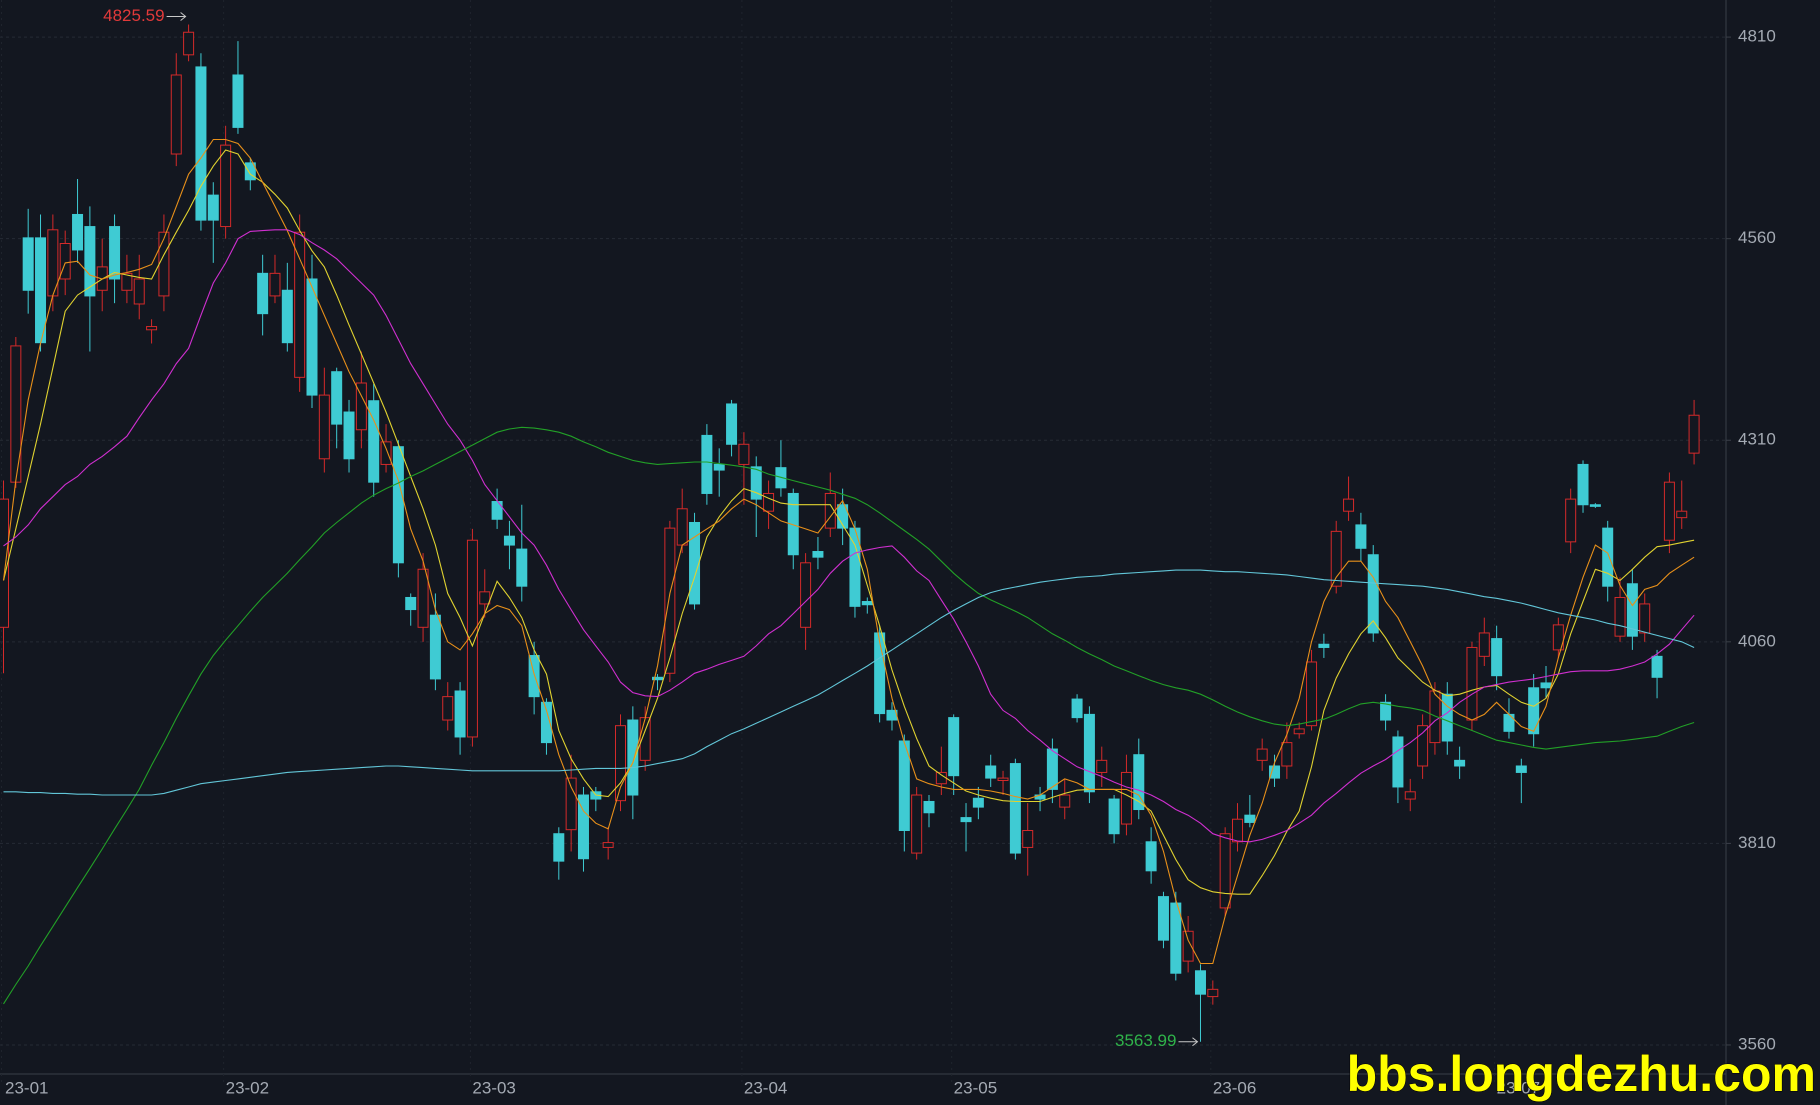 The height and width of the screenshot is (1105, 1820). What do you see at coordinates (1757, 640) in the screenshot?
I see `y-tick-label: 4060` at bounding box center [1757, 640].